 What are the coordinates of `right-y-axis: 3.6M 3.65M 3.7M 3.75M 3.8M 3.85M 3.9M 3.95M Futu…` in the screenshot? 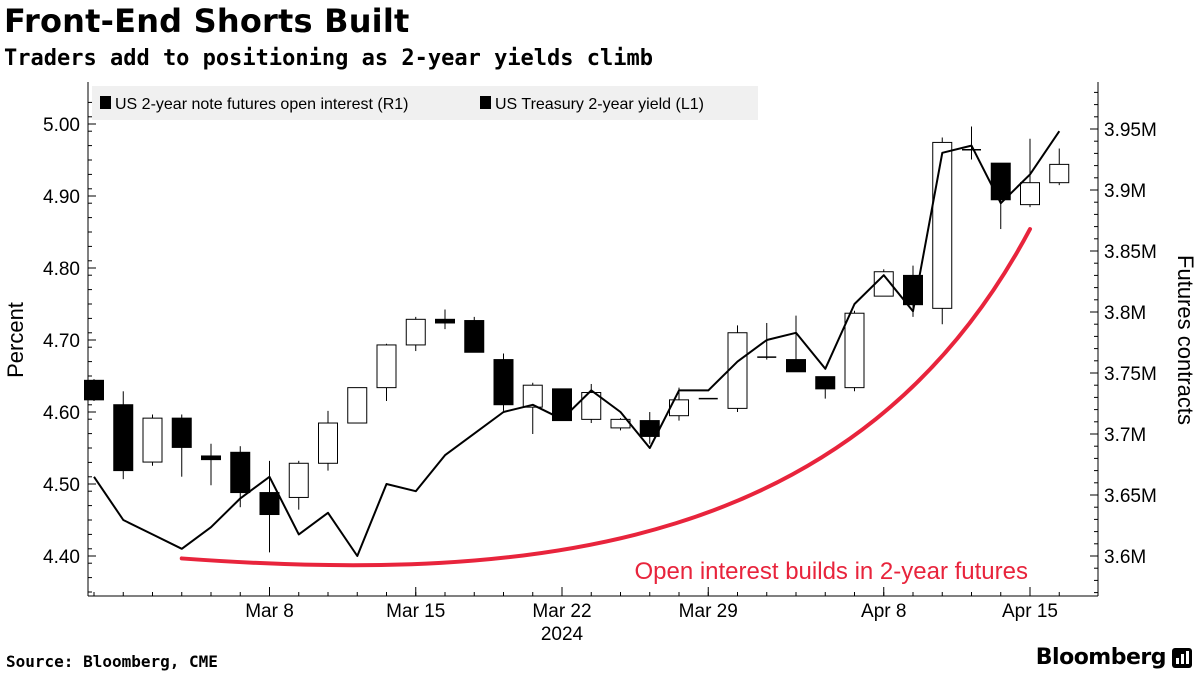 It's located at (1144, 342).